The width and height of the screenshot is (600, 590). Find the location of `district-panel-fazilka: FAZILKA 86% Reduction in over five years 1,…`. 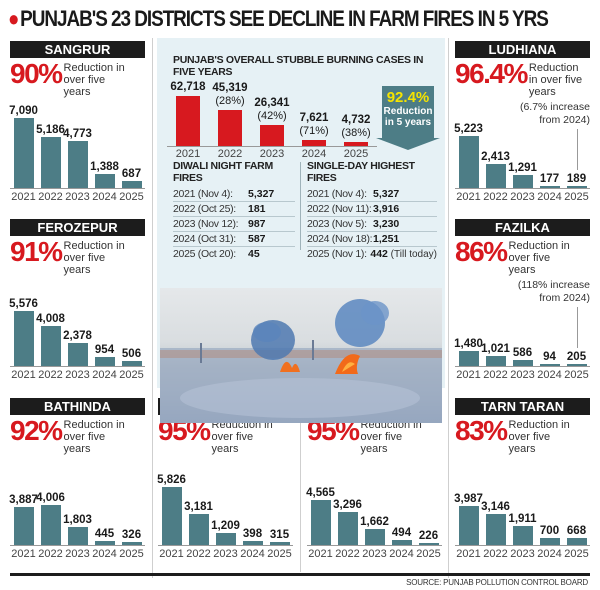

district-panel-fazilka: FAZILKA 86% Reduction in over five years 1,… is located at coordinates (522, 304).